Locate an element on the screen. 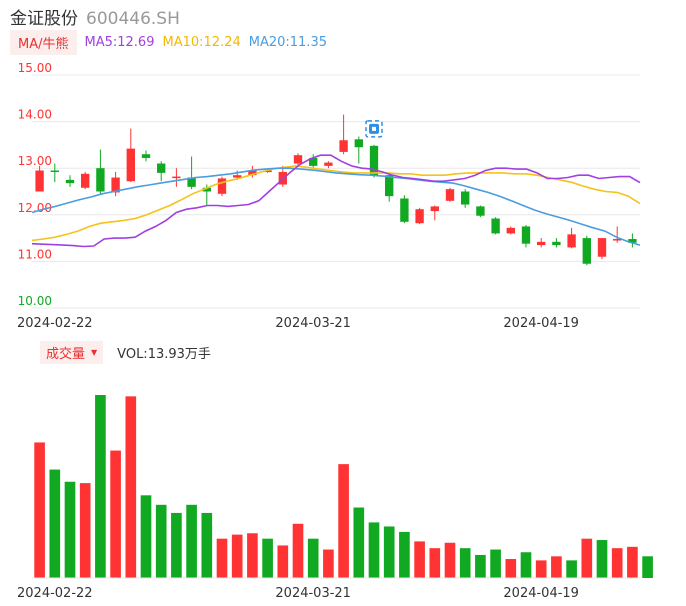  marker-dot is located at coordinates (374, 128).